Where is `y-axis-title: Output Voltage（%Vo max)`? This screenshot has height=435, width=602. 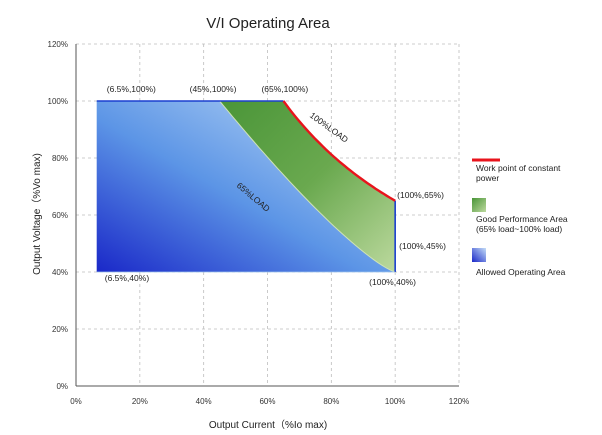
y-axis-title: Output Voltage（%Vo max) is located at coordinates (37, 214).